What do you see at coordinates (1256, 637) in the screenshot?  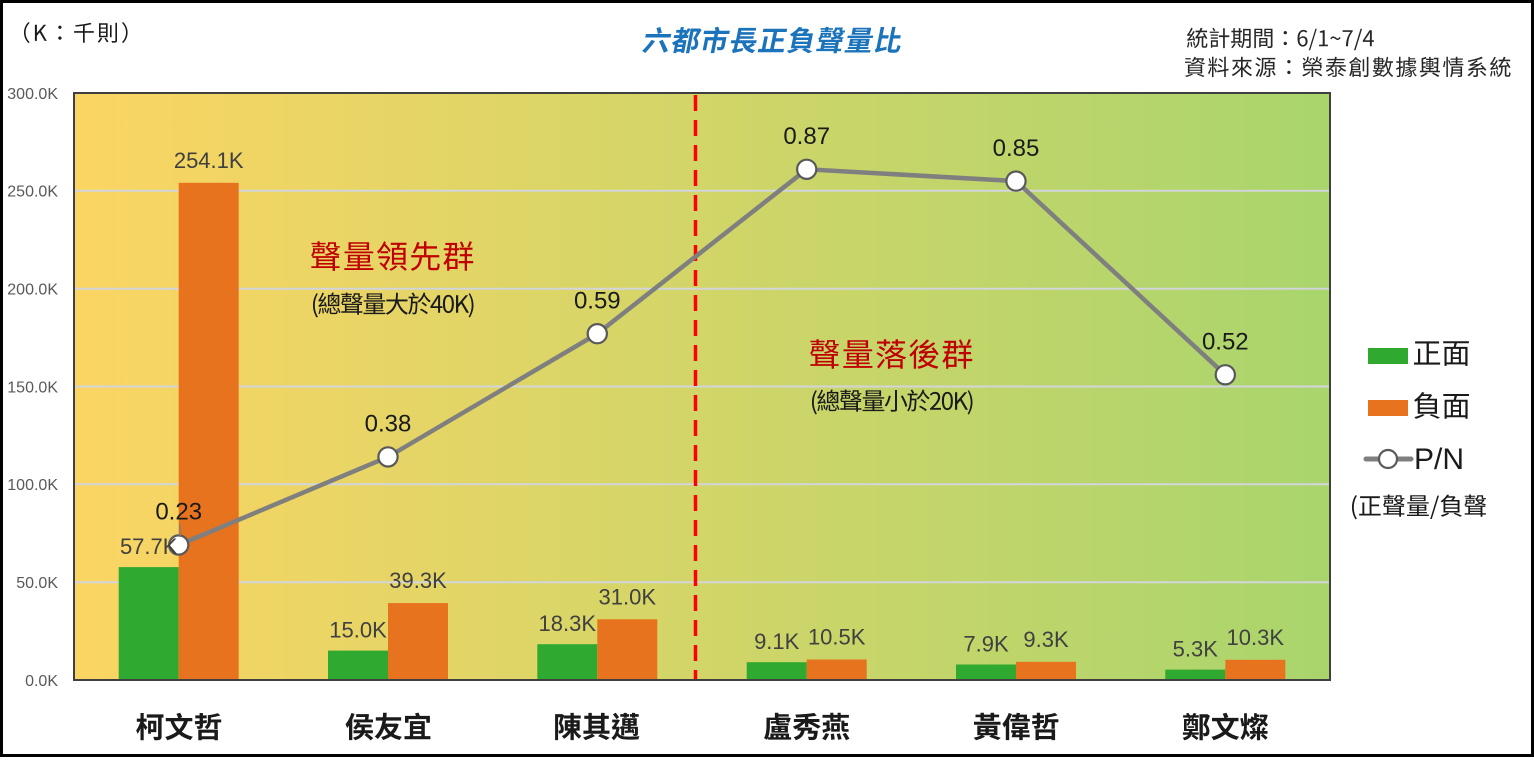 I see `svg-text: 10.3K` at bounding box center [1256, 637].